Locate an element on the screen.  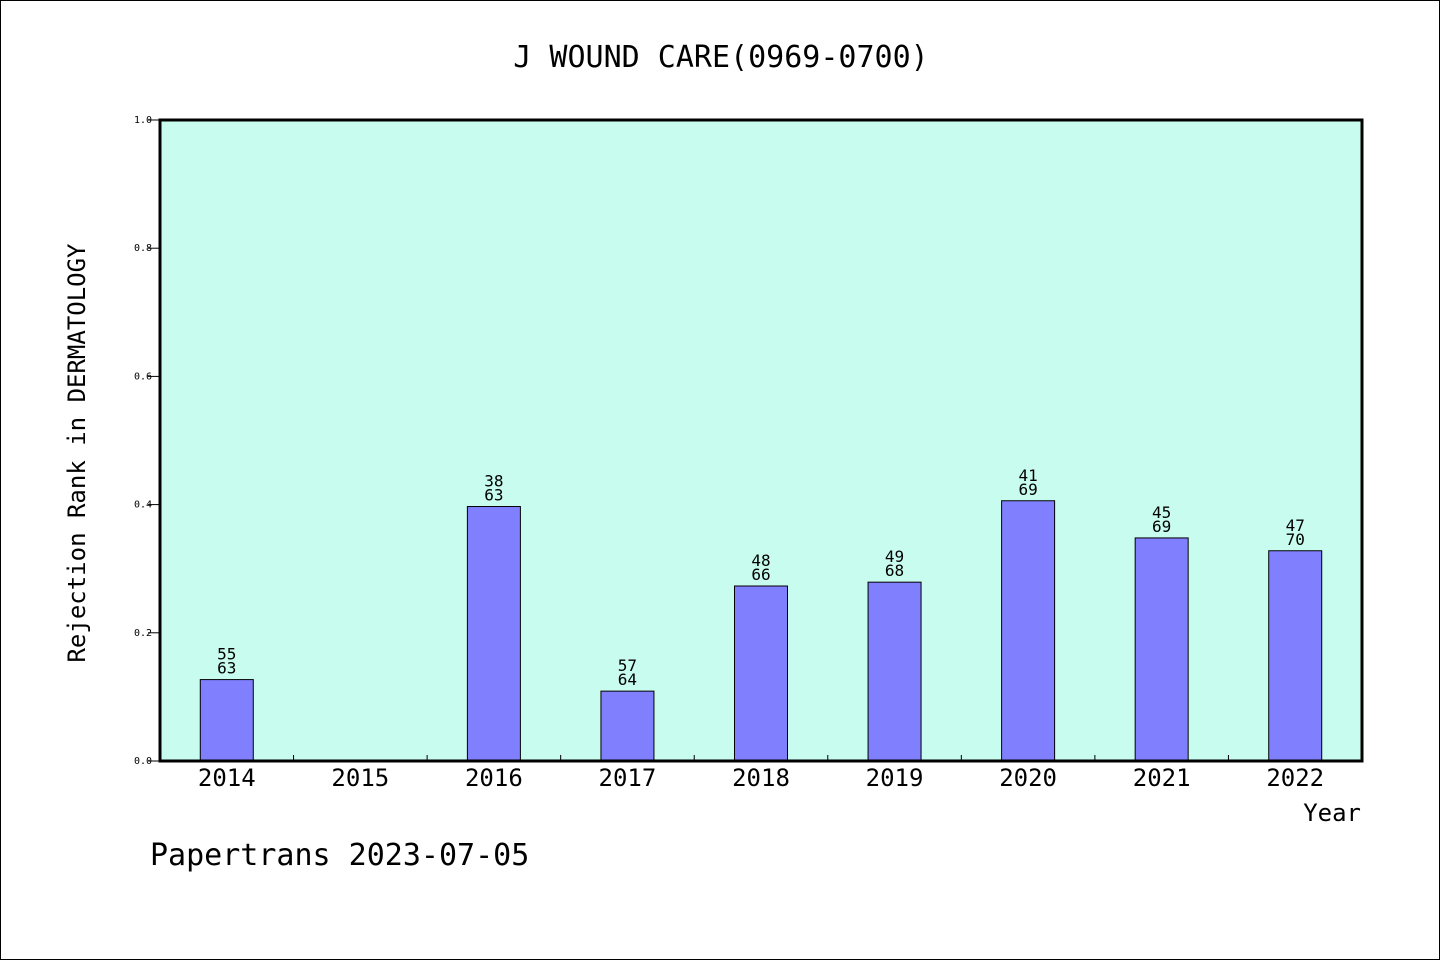
x-tick-label-2019: 2019 is located at coordinates (895, 778).